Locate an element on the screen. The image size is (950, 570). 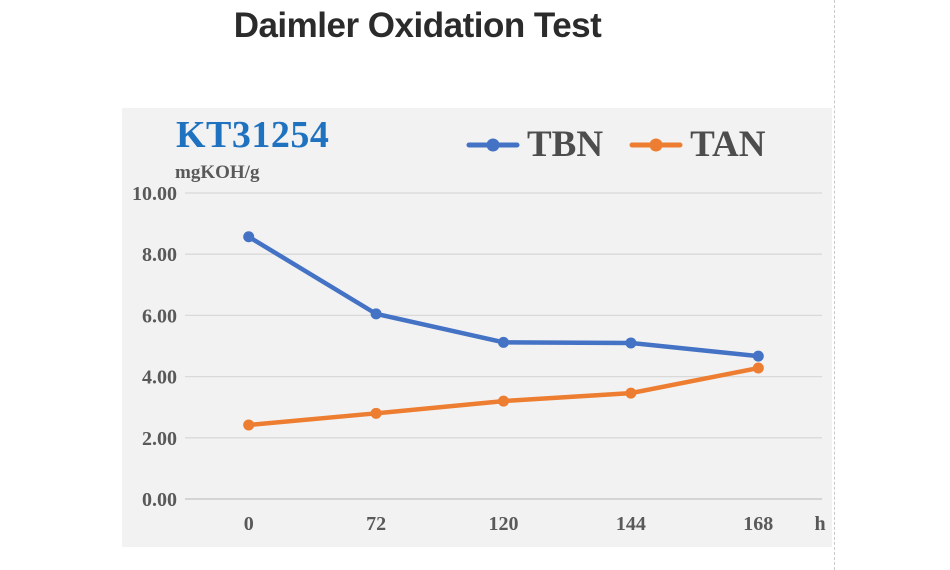
y-tick-label: 6.00 is located at coordinates (159, 316).